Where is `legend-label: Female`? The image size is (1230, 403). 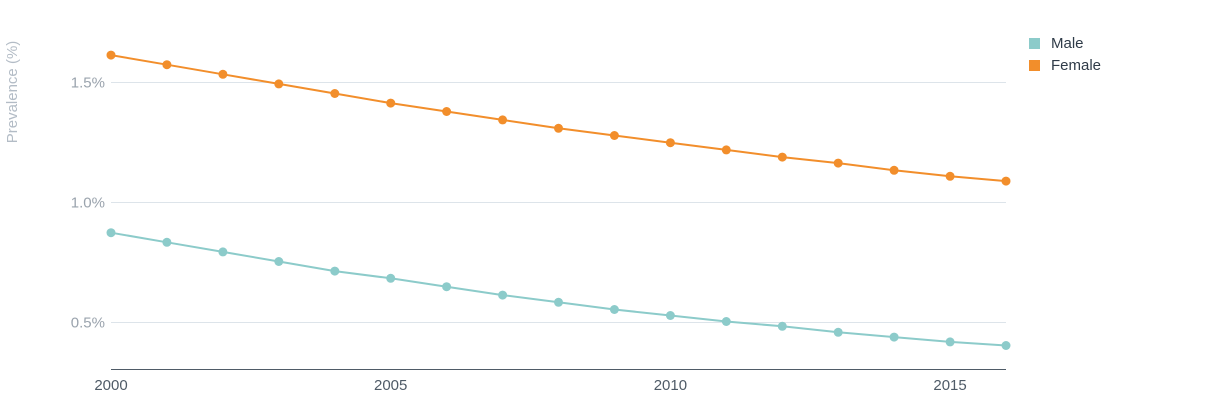
legend-label: Female is located at coordinates (1076, 65).